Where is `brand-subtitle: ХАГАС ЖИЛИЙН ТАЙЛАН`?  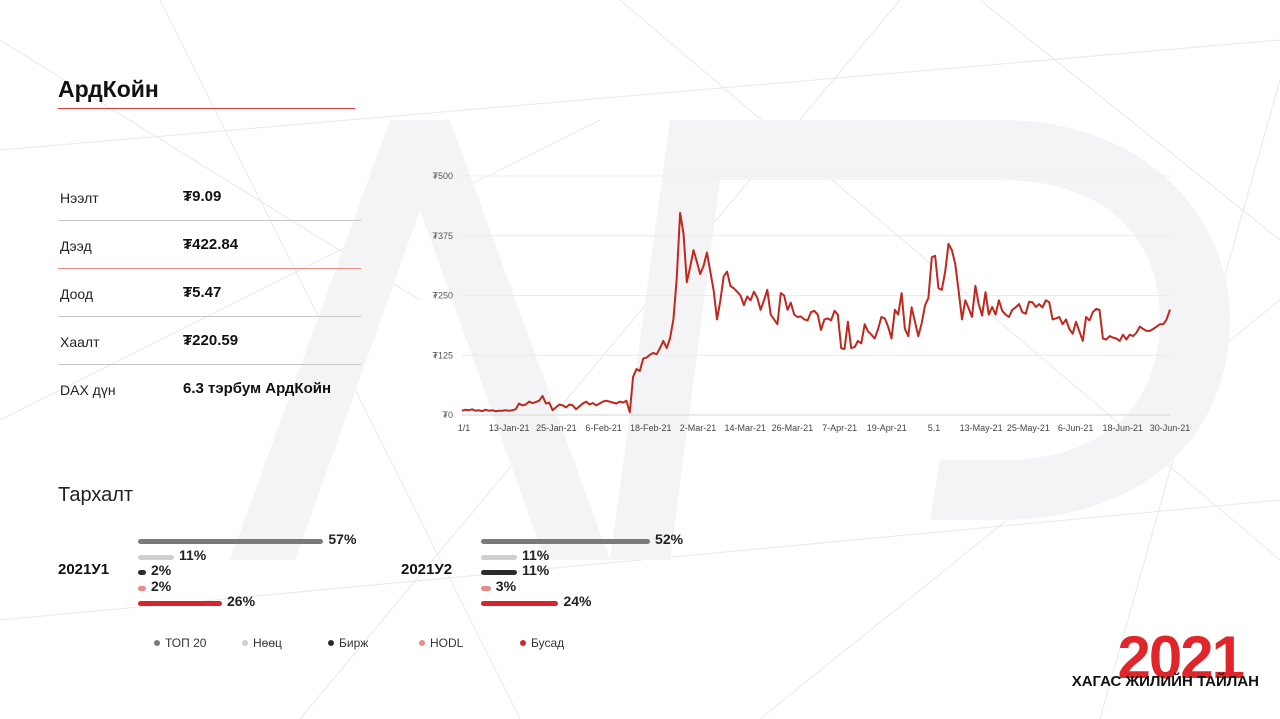
brand-subtitle: ХАГАС ЖИЛИЙН ТАЙЛАН is located at coordinates (1165, 681).